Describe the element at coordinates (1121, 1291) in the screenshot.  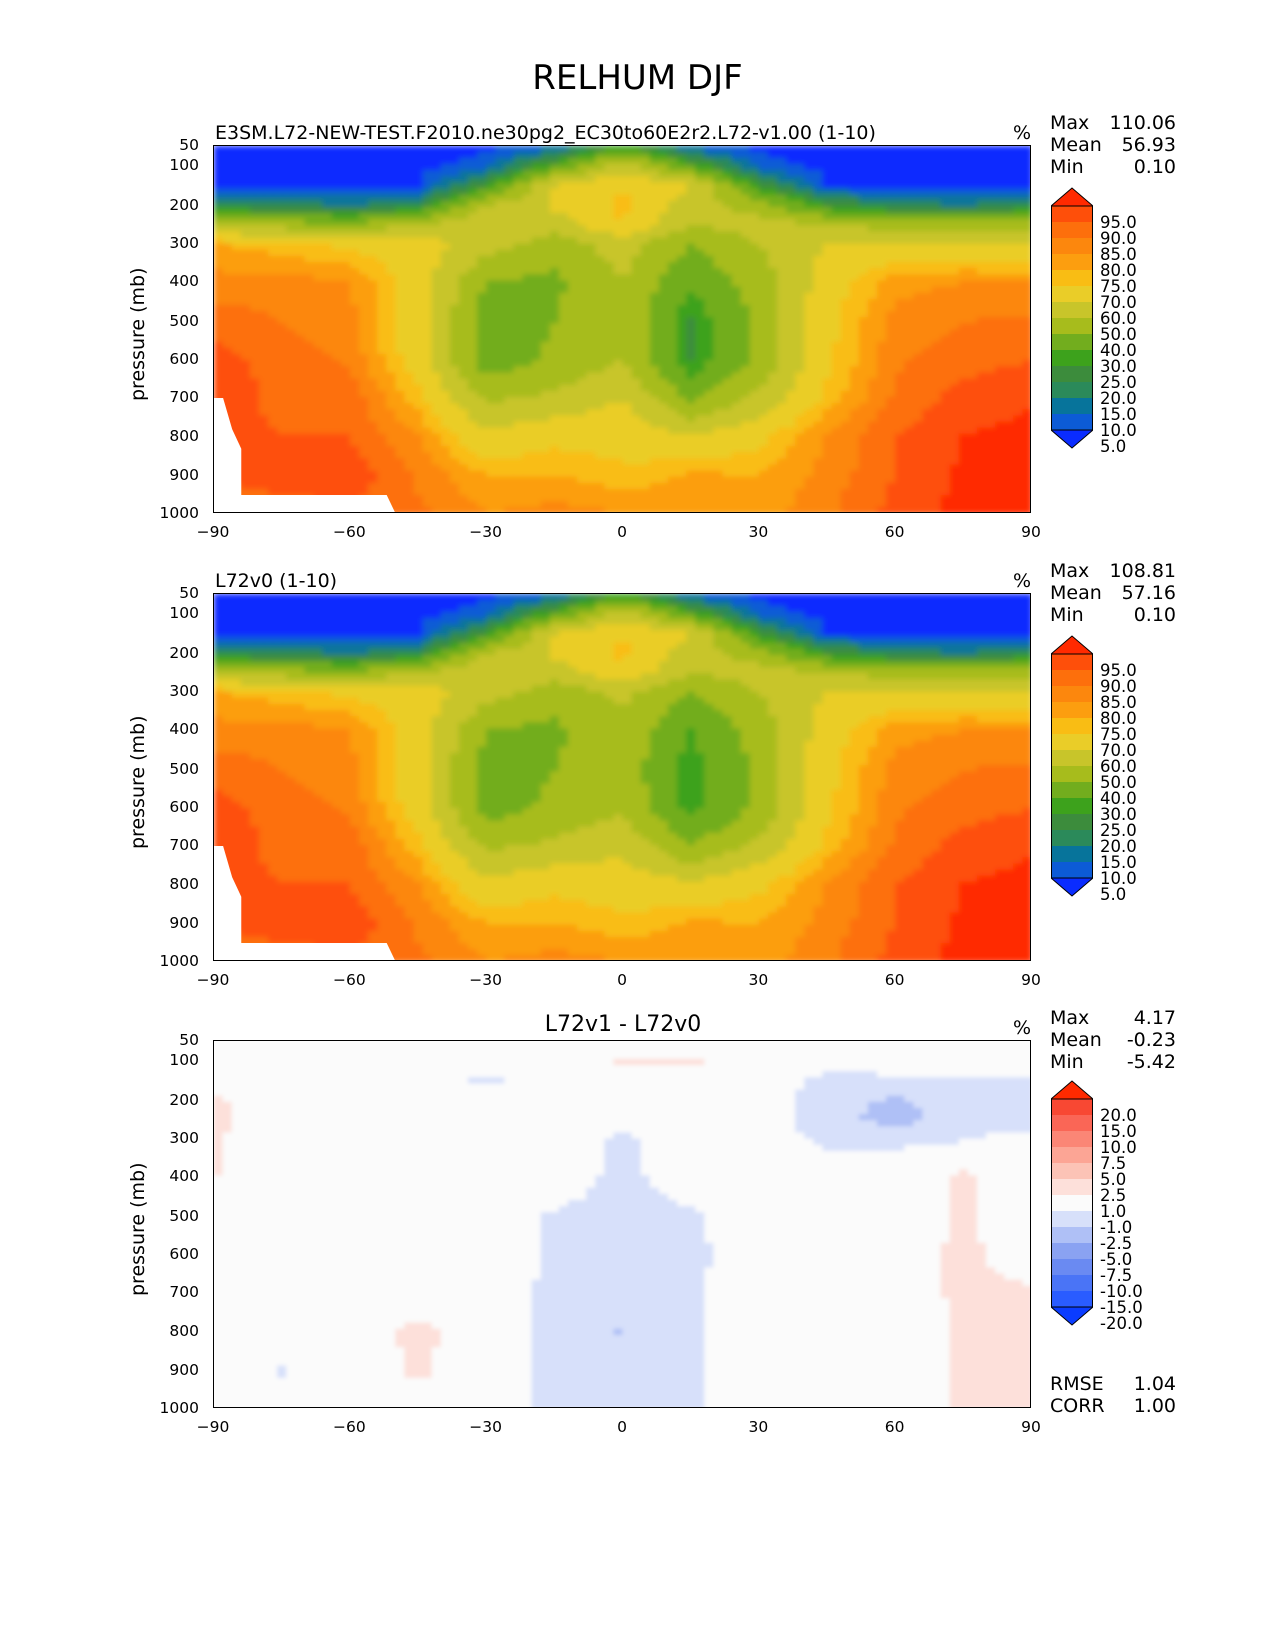
I see `colorbar-level-label: -10.0` at that location.